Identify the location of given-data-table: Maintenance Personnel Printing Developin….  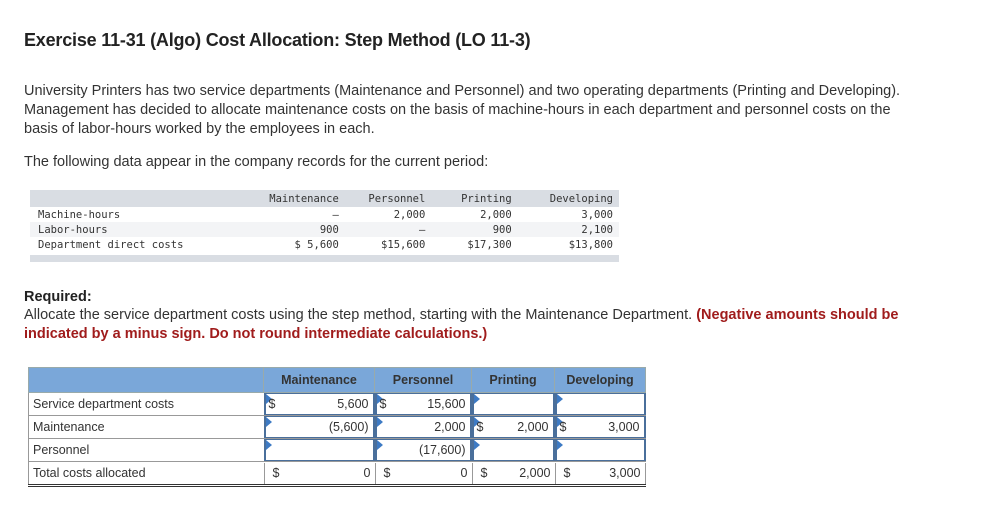
(324, 226).